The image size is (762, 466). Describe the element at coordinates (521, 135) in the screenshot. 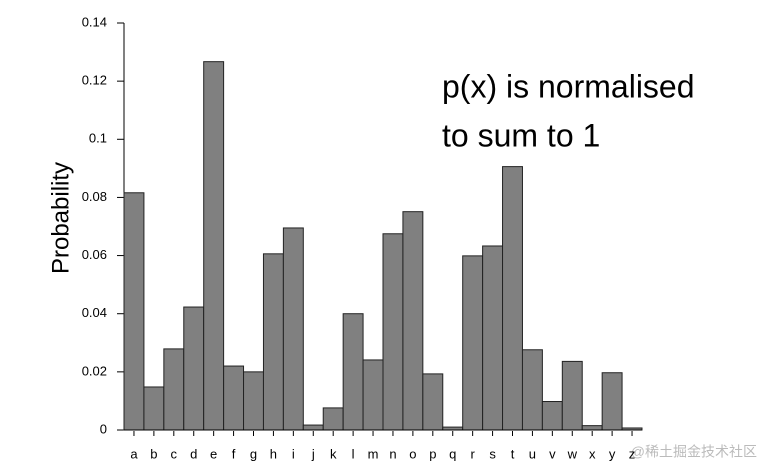

I see `annotation: to sum to 1` at that location.